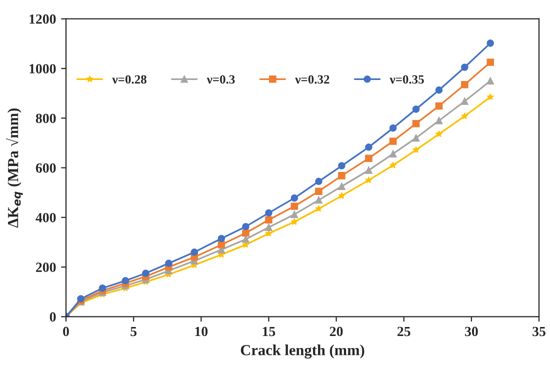 This screenshot has height=377, width=550. I want to click on y-tick-label: 0, so click(53, 317).